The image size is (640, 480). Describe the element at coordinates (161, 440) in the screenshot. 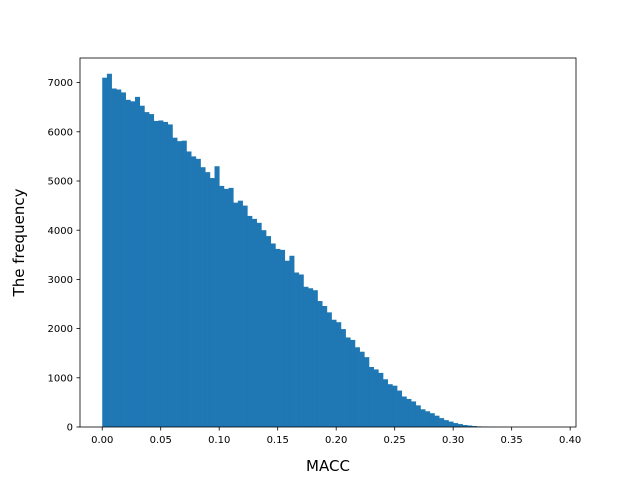

I see `x-tick-label: 0.05` at that location.